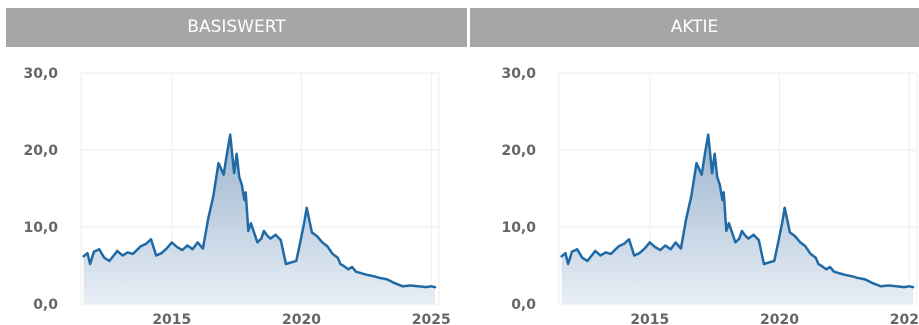 The width and height of the screenshot is (919, 325). What do you see at coordinates (236, 27) in the screenshot?
I see `panel-header-basiswert: BASISWERT` at bounding box center [236, 27].